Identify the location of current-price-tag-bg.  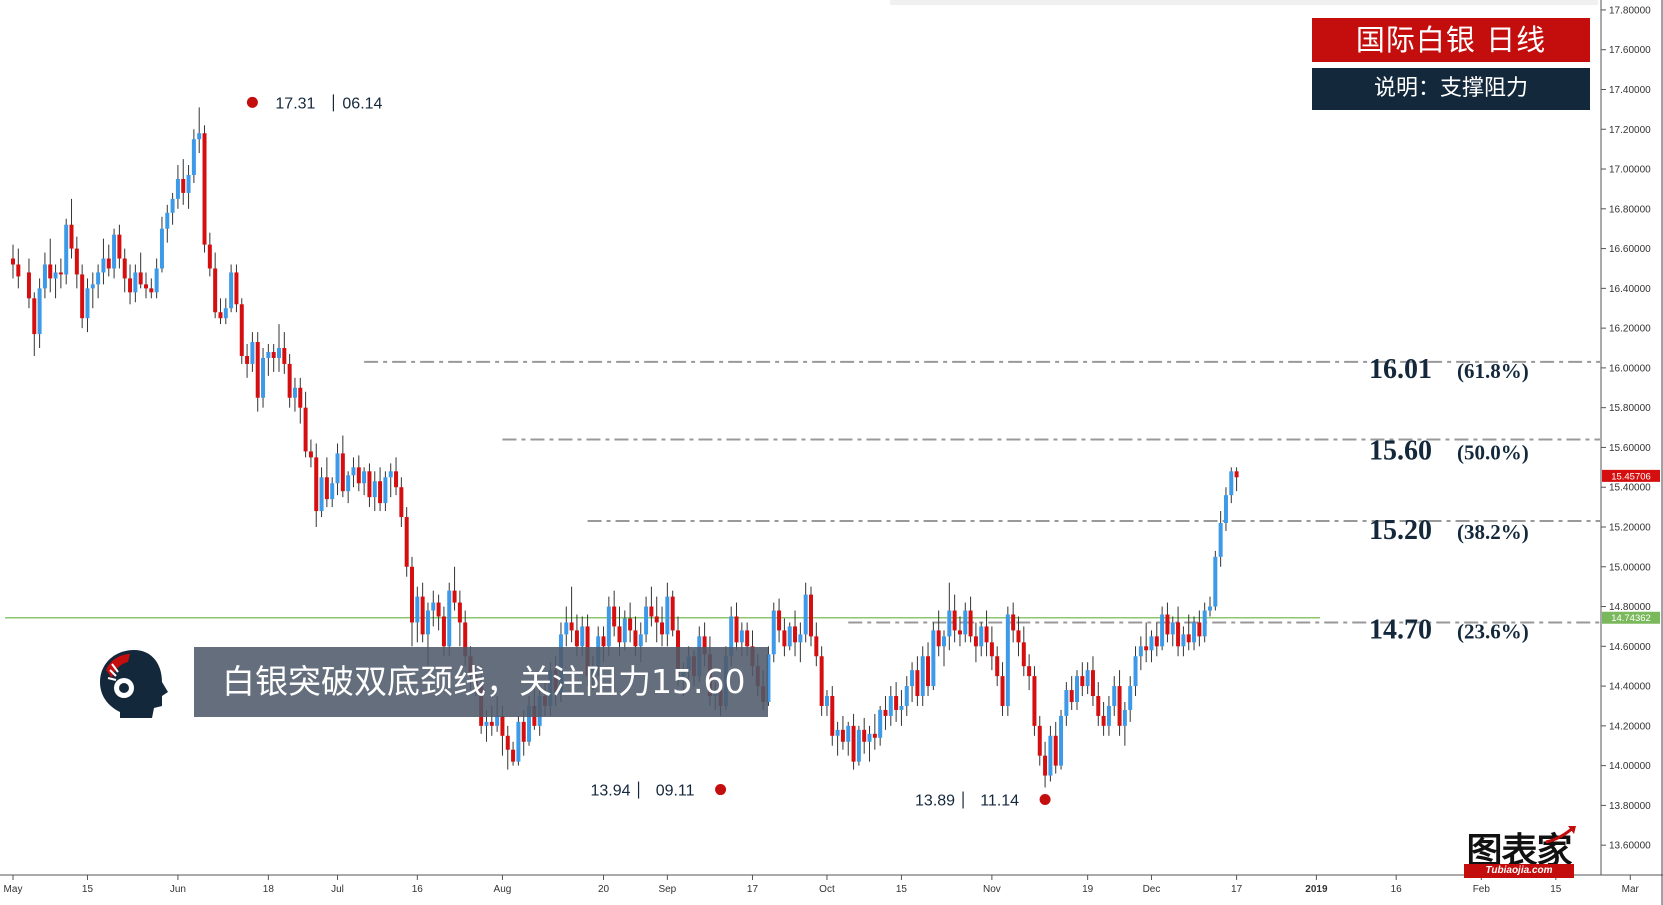
(1631, 475).